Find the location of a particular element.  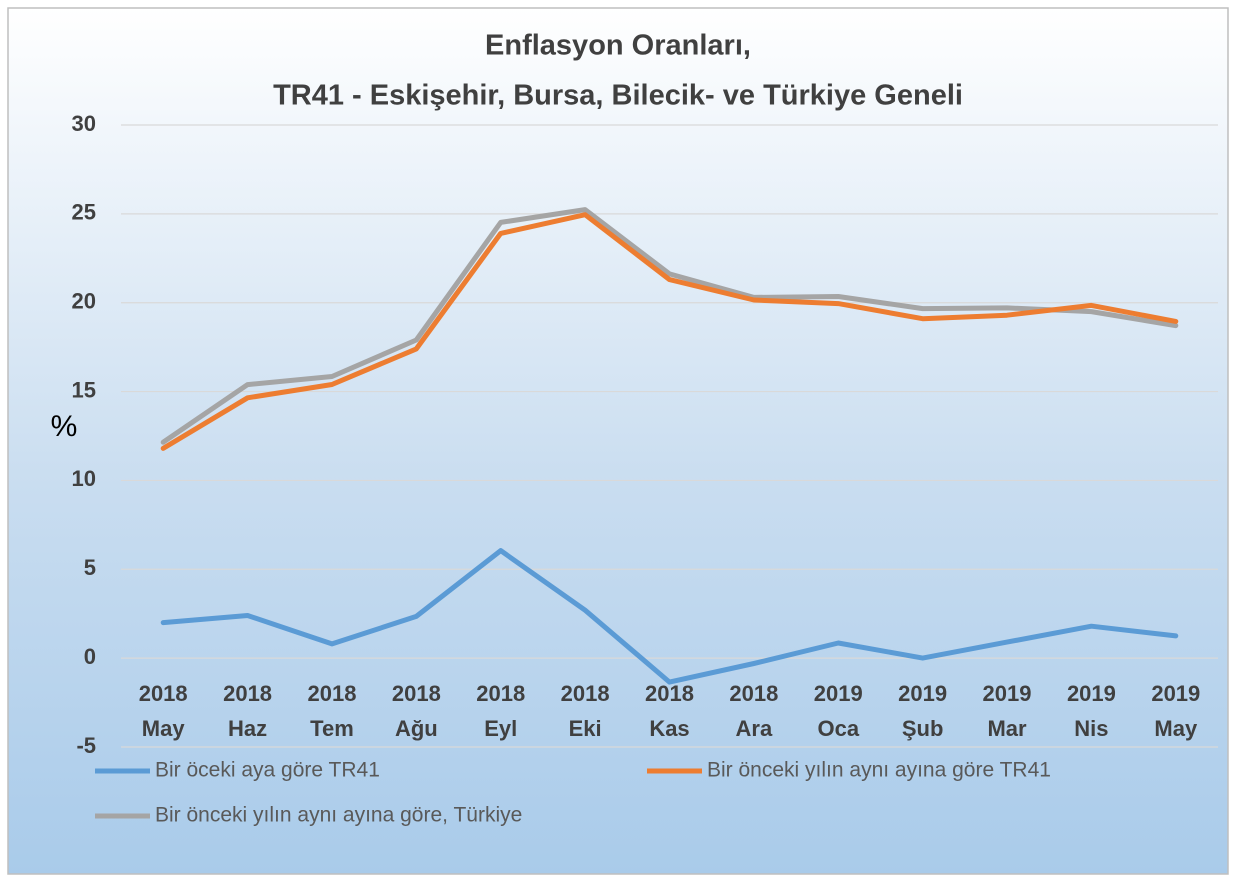

x-tick-label: 2018 May is located at coordinates (163, 711).